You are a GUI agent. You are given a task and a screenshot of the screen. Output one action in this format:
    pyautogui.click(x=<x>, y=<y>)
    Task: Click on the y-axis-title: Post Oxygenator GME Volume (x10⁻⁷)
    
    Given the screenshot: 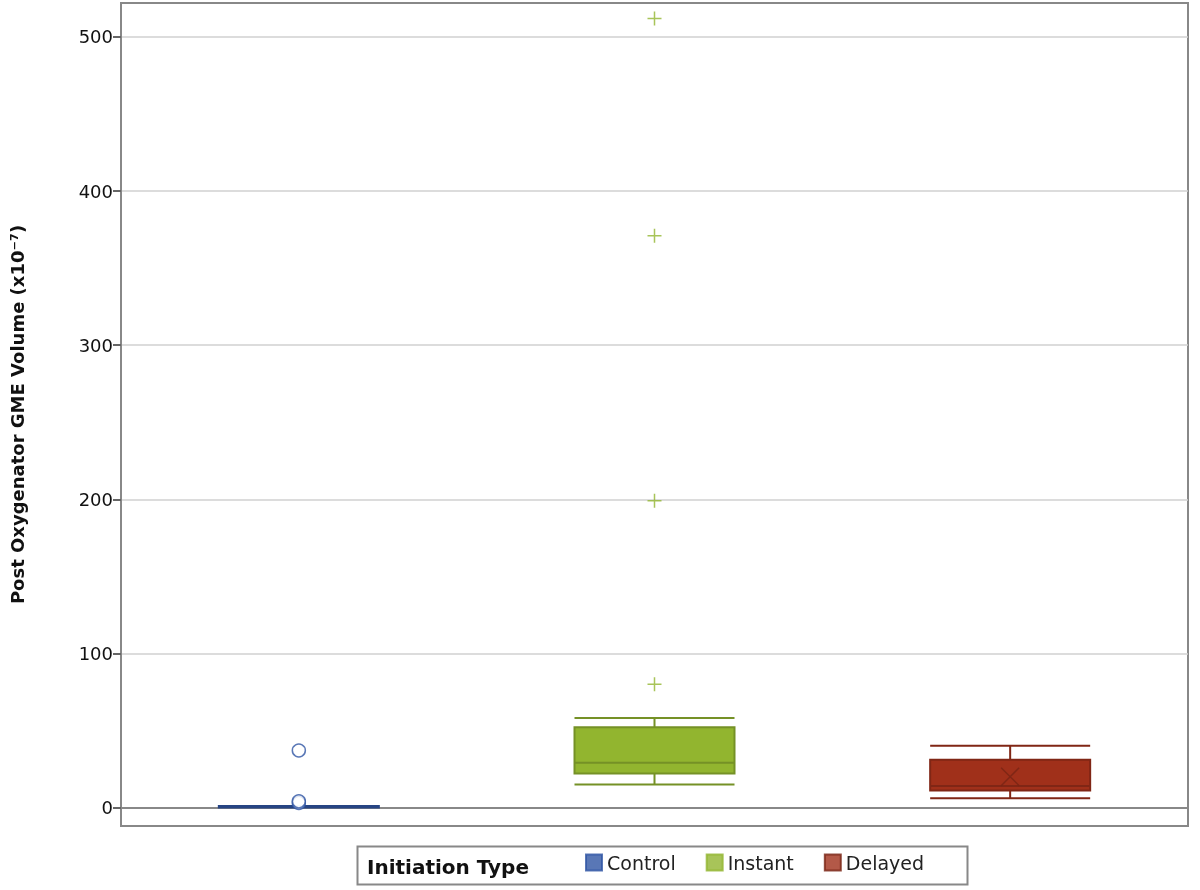 What is the action you would take?
    pyautogui.click(x=17, y=414)
    